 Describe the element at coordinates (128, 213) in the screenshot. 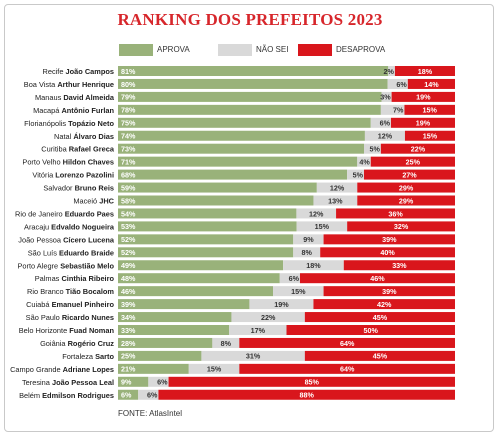

I see `data-label-aprova: 54%` at that location.